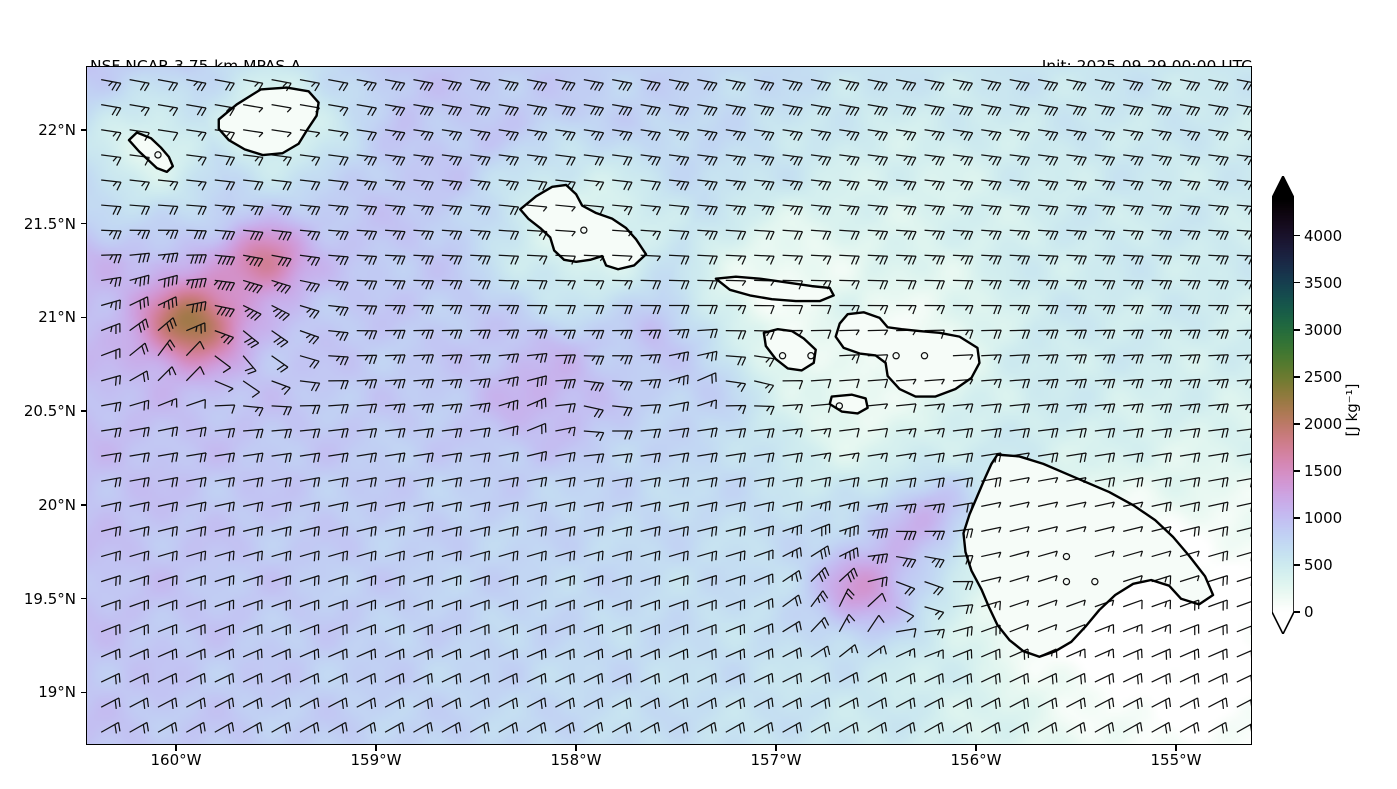 The image size is (1397, 789). Describe the element at coordinates (774, 289) in the screenshot. I see `island-coastline-molokai` at that location.